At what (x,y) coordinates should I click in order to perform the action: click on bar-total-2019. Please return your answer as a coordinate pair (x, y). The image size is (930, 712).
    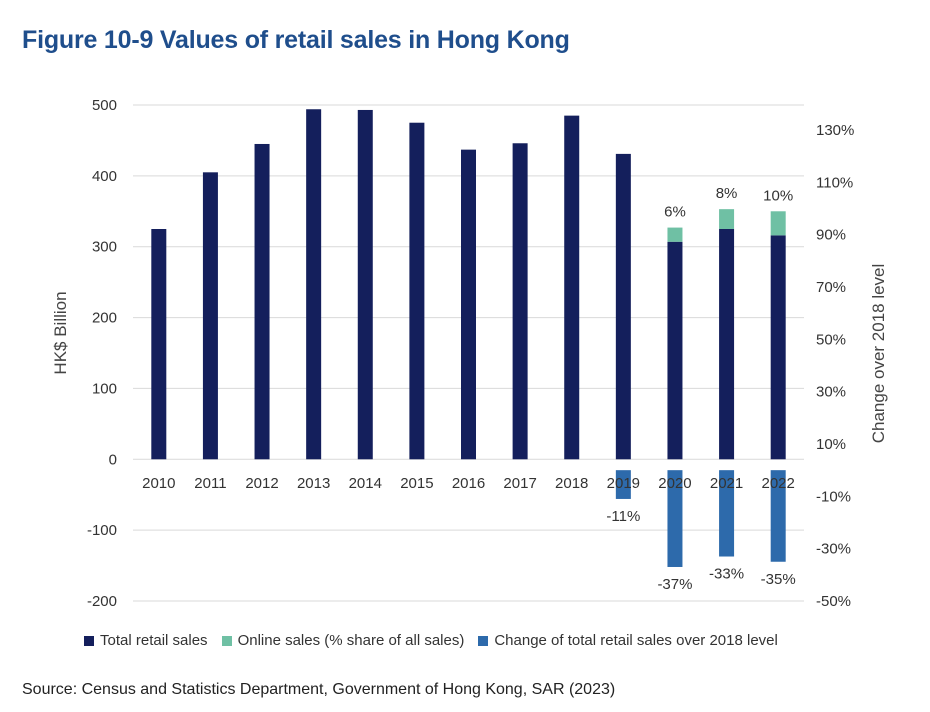
    Looking at the image, I should click on (623, 306).